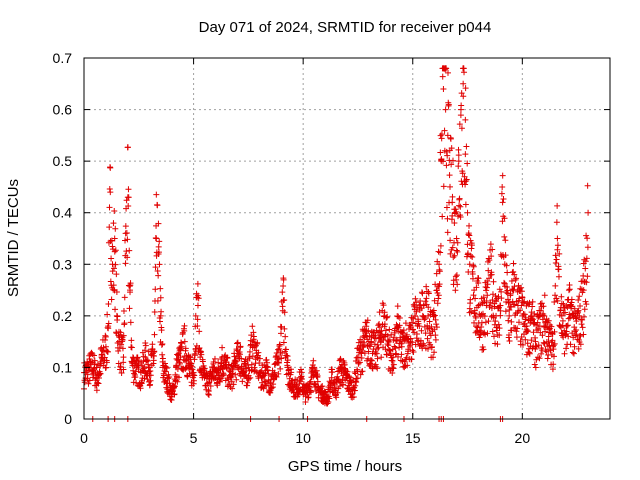  Describe the element at coordinates (523, 438) in the screenshot. I see `x-tick-label: 20` at that location.